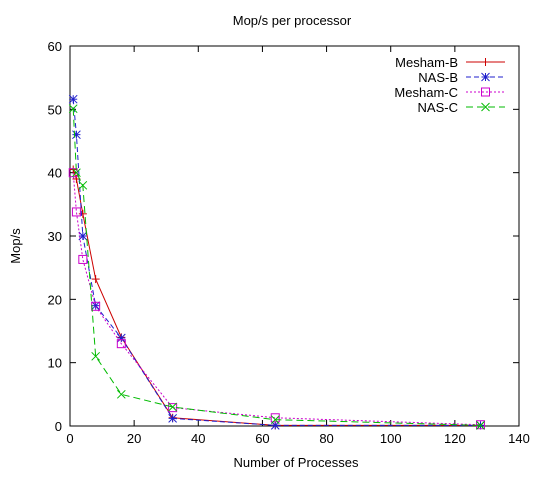  I want to click on y-tick-label: 50, so click(55, 109).